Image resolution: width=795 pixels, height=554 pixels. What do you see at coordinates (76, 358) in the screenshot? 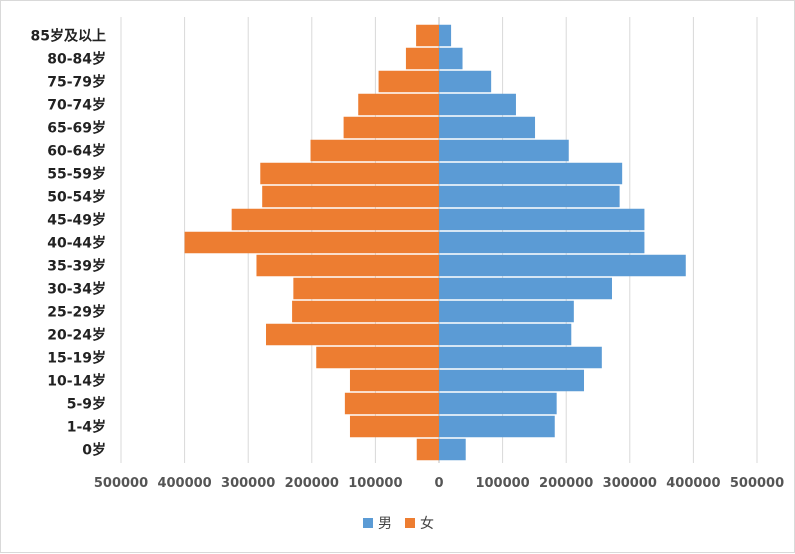
I see `category-label: 15-19岁` at bounding box center [76, 358].